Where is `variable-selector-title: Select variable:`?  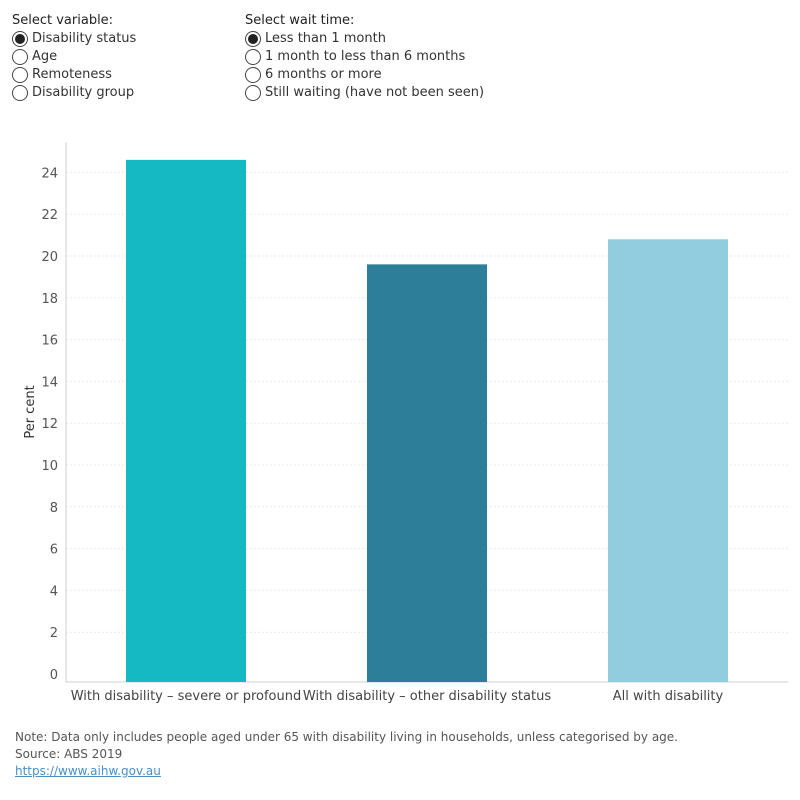
variable-selector-title: Select variable: is located at coordinates (63, 20).